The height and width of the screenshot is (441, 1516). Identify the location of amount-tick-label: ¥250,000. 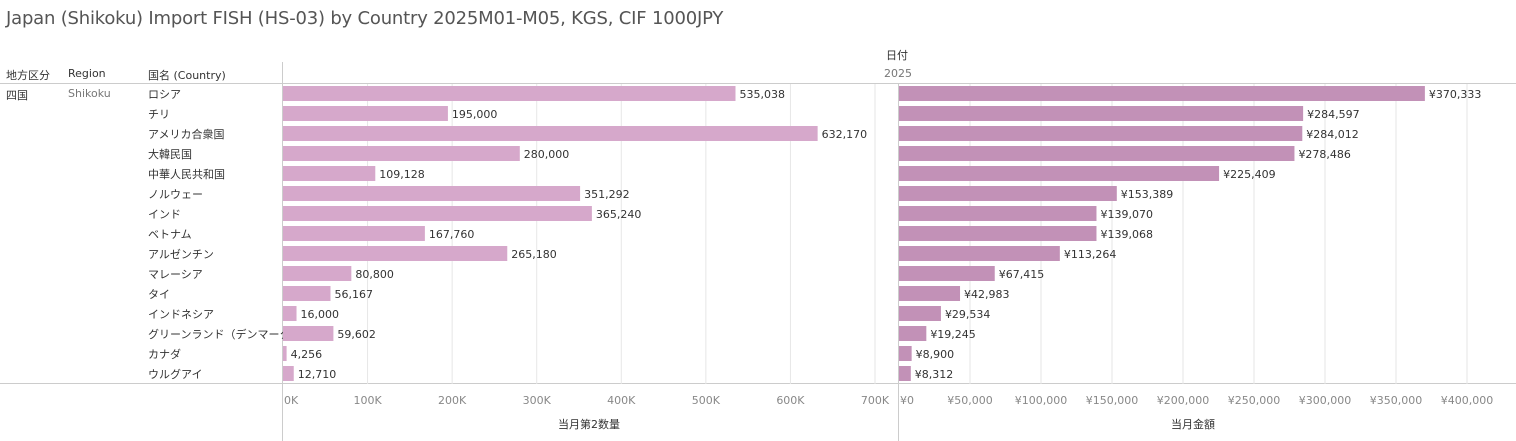
(1254, 400).